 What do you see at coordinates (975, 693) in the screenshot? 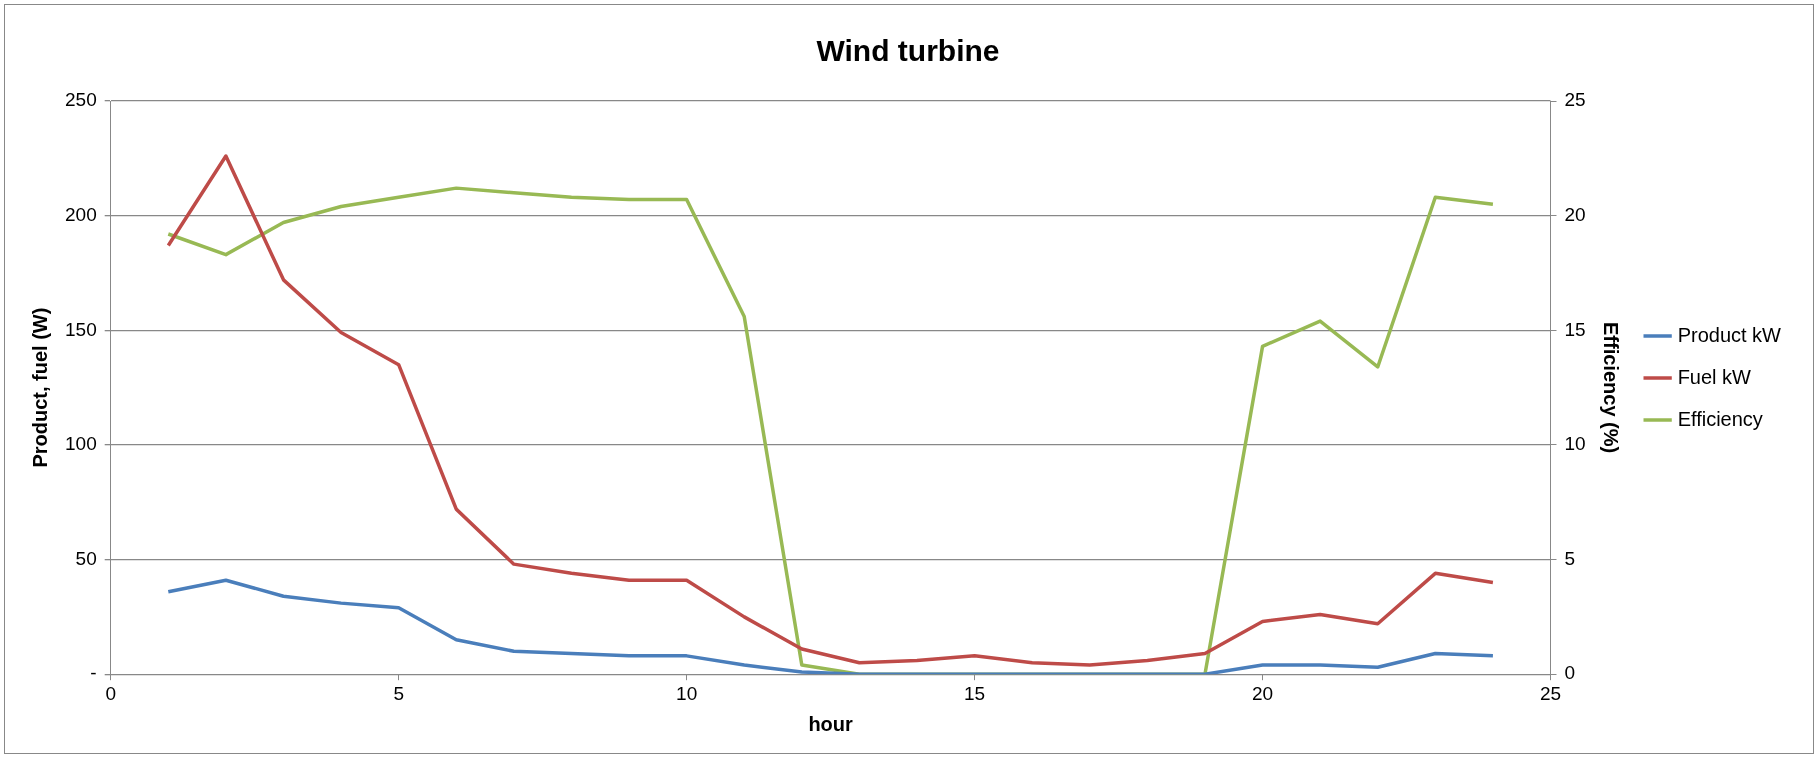
I see `x-tick-label: 15` at bounding box center [975, 693].